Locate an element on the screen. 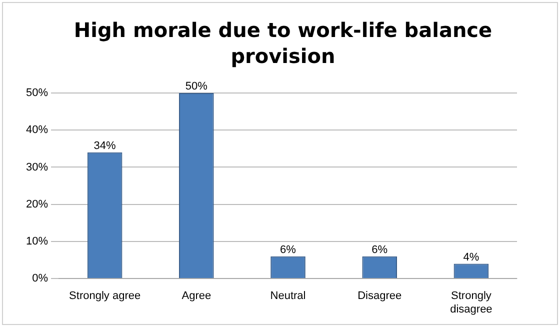 This screenshot has height=327, width=560. chart-title: High morale due to work-life balance provision is located at coordinates (283, 43).